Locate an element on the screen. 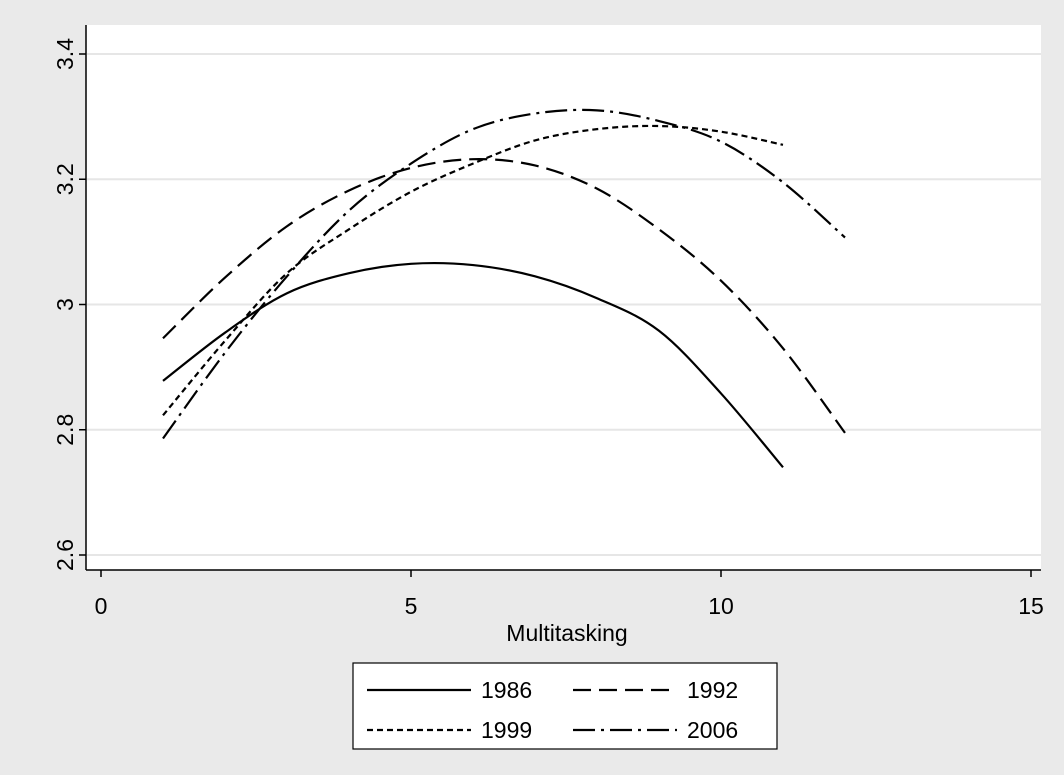 The image size is (1064, 775). x-tick-label-2: 10 is located at coordinates (721, 606).